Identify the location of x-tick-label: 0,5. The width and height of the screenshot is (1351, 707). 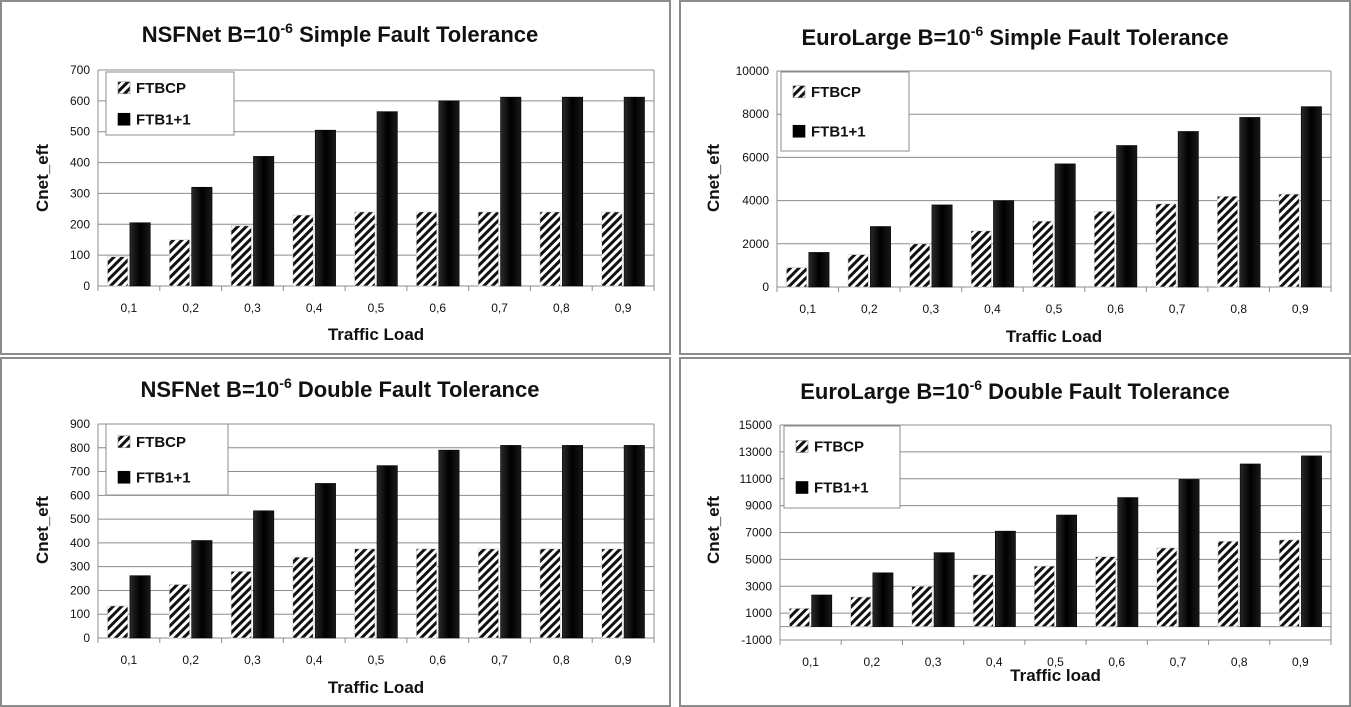
(376, 308).